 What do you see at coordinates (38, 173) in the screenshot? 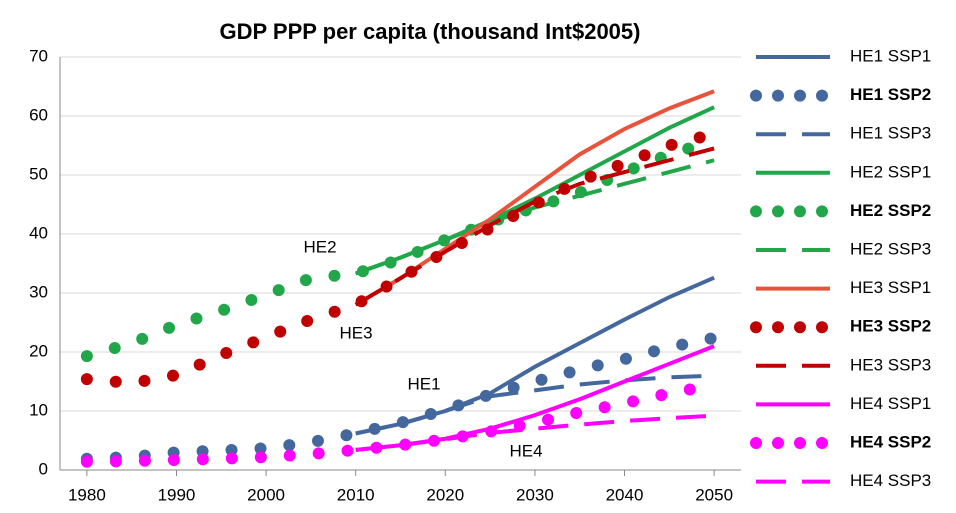
I see `y-tick-label: 50` at bounding box center [38, 173].